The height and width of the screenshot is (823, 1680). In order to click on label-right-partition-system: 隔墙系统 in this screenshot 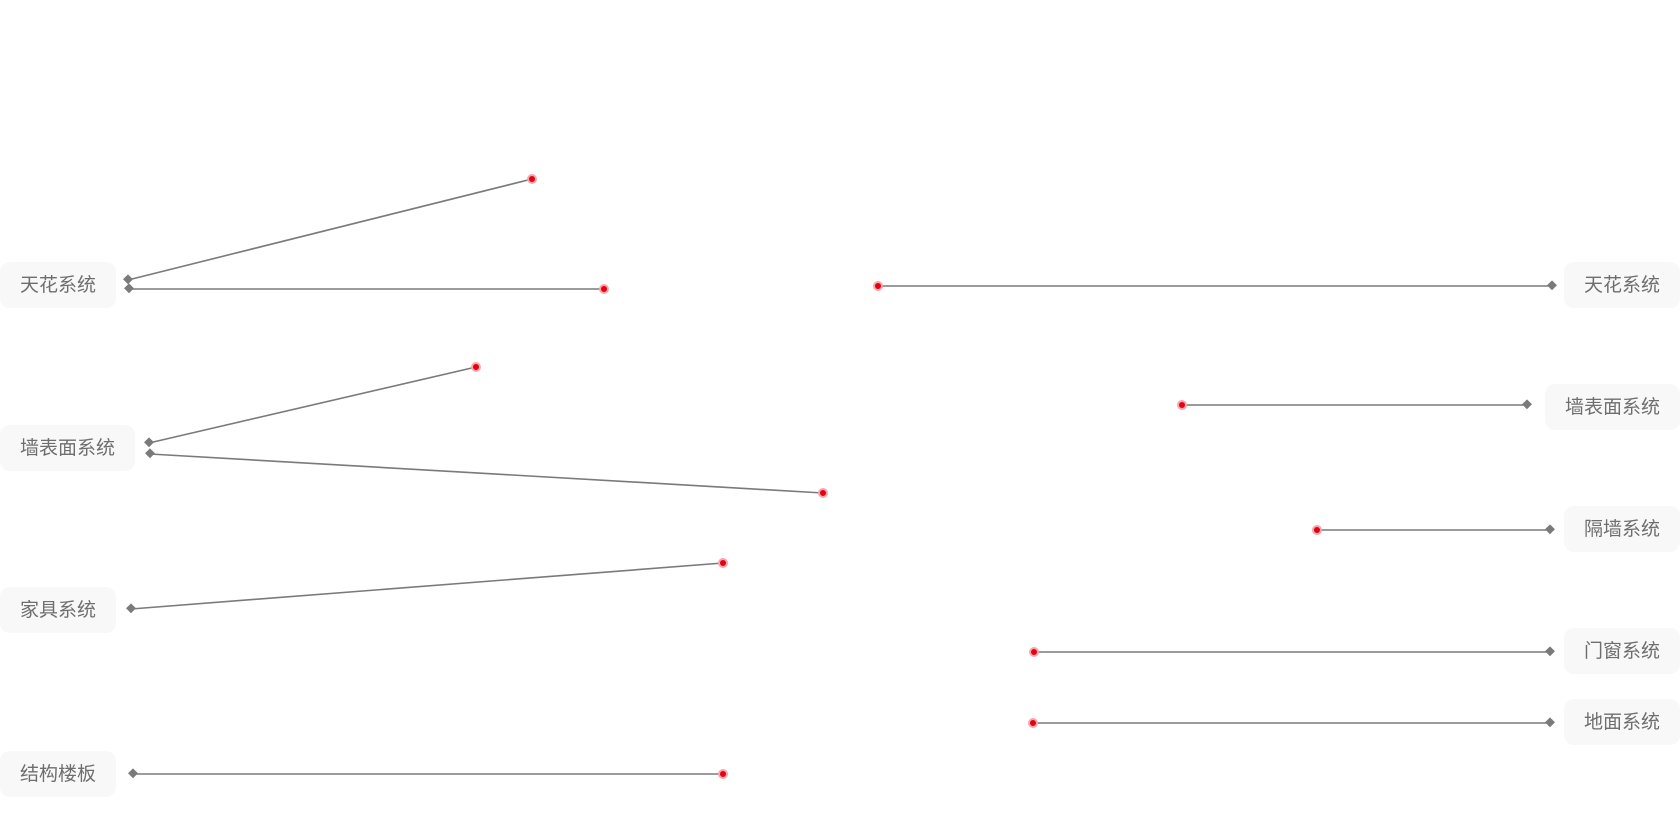, I will do `click(1621, 529)`.